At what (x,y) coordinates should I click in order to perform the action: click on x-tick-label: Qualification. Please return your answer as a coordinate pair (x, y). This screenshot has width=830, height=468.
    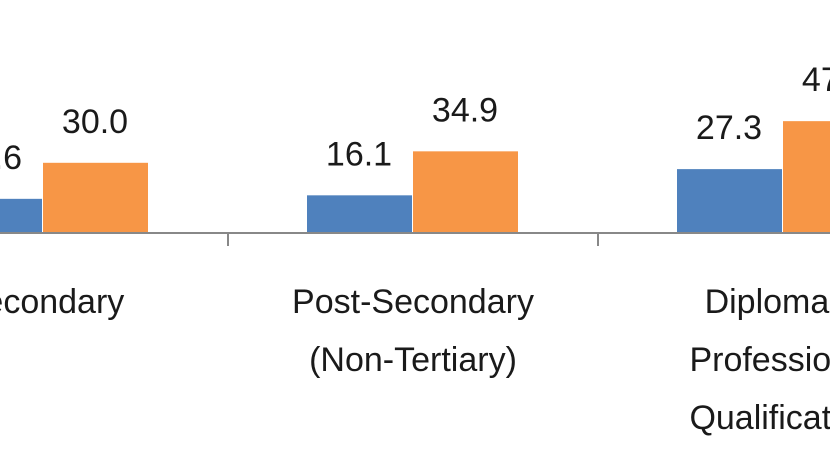
    Looking at the image, I should click on (759, 418).